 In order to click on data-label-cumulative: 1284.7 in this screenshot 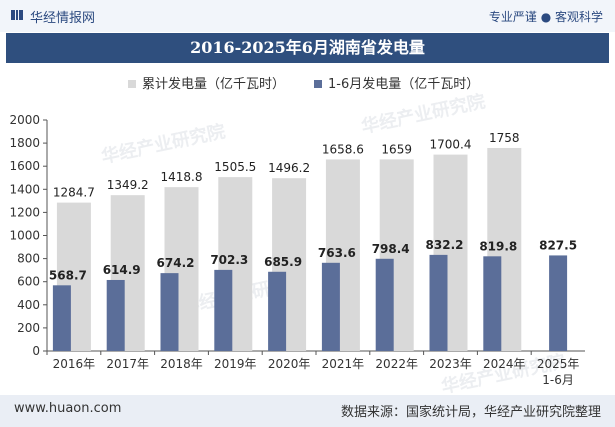, I will do `click(74, 193)`.